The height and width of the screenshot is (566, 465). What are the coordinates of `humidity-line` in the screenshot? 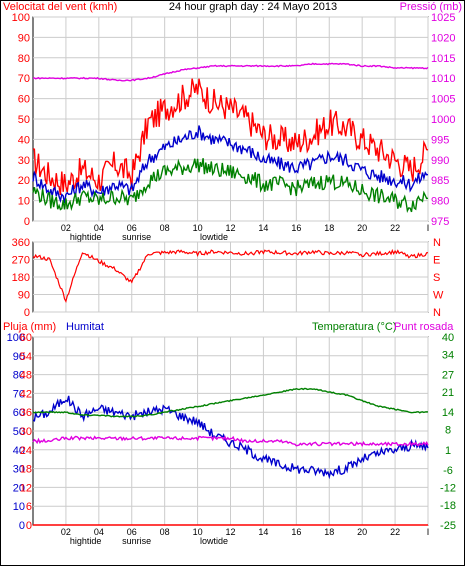 It's located at (230, 437).